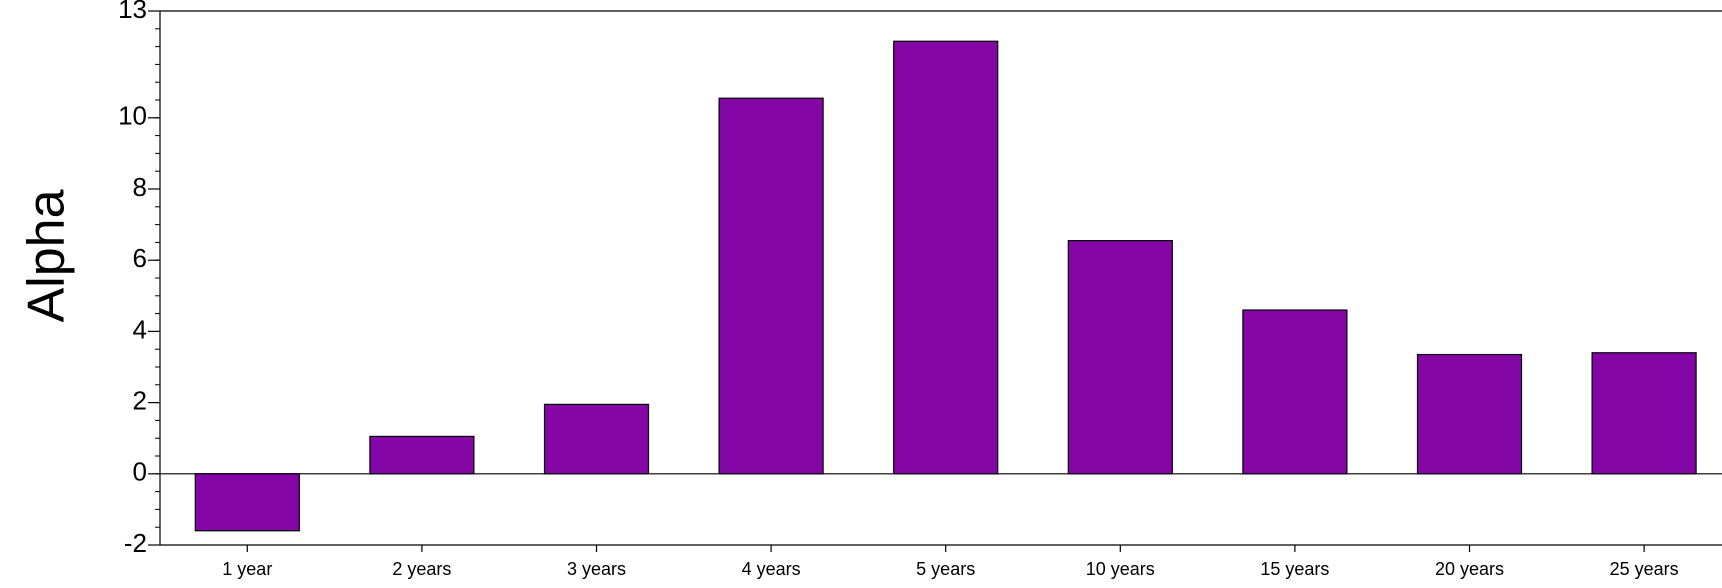 The image size is (1722, 588). What do you see at coordinates (132, 116) in the screenshot?
I see `y-tick-label: 10` at bounding box center [132, 116].